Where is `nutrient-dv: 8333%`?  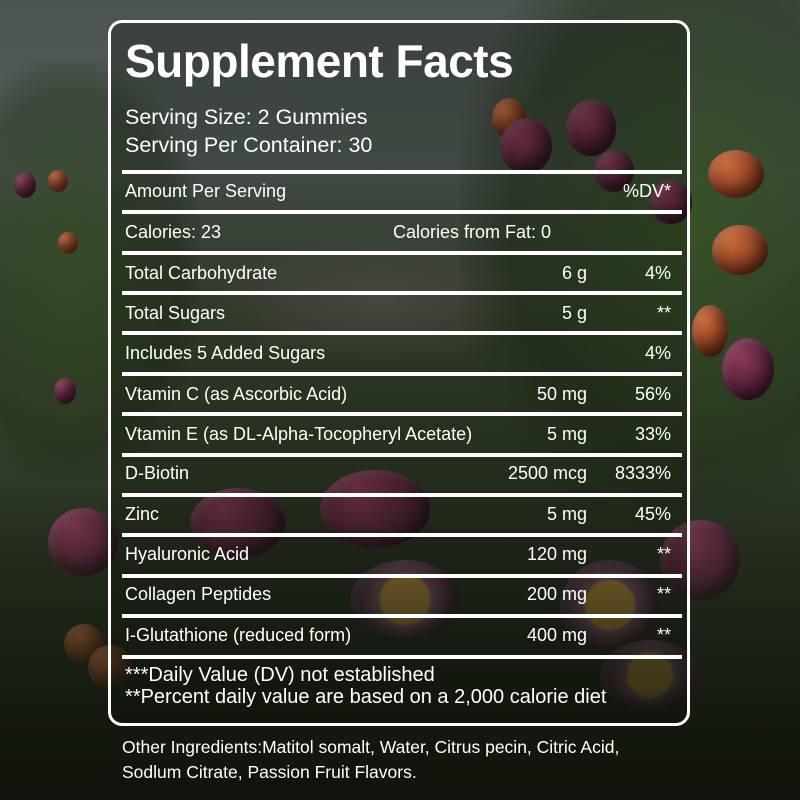
nutrient-dv: 8333% is located at coordinates (642, 473).